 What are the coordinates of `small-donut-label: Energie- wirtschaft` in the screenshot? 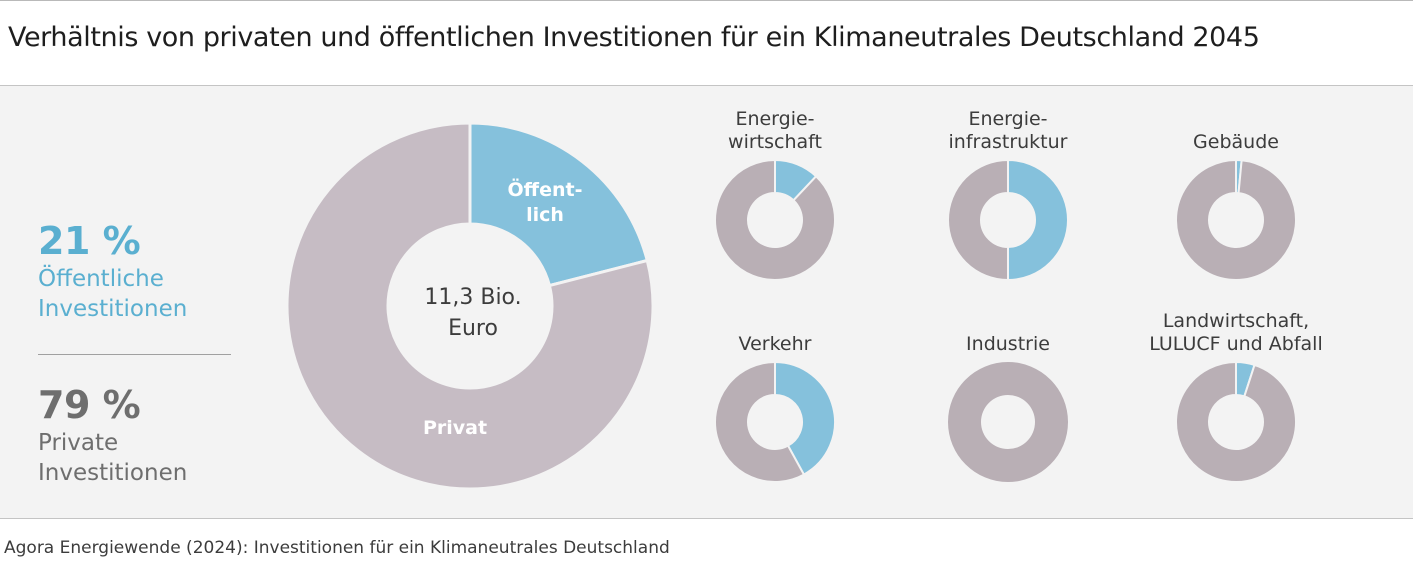 It's located at (775, 131).